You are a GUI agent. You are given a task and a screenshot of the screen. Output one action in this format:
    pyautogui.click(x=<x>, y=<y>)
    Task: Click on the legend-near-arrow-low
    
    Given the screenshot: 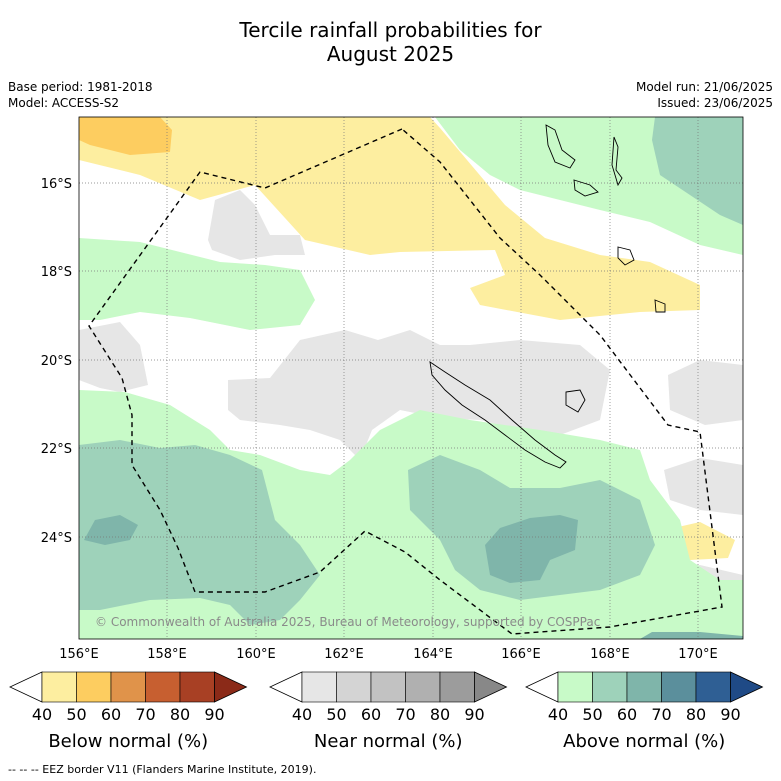 What is the action you would take?
    pyautogui.click(x=286, y=687)
    